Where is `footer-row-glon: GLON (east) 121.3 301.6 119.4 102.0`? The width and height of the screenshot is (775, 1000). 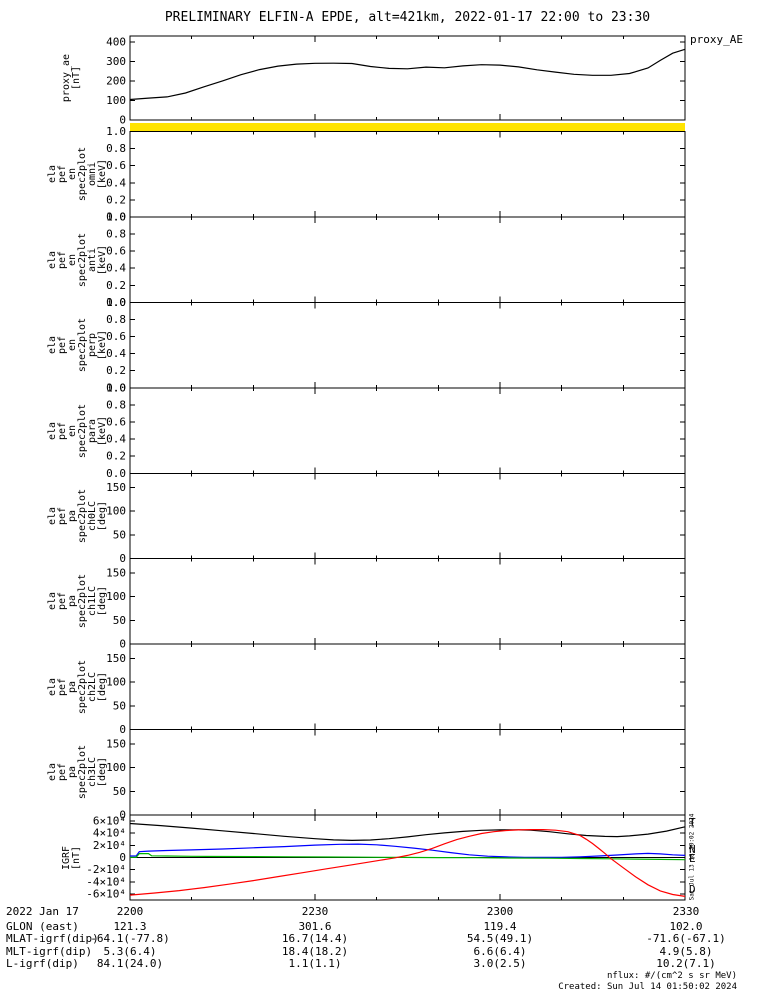
footer-row-glon: GLON (east) 121.3 301.6 119.4 102.0 is located at coordinates (387, 926).